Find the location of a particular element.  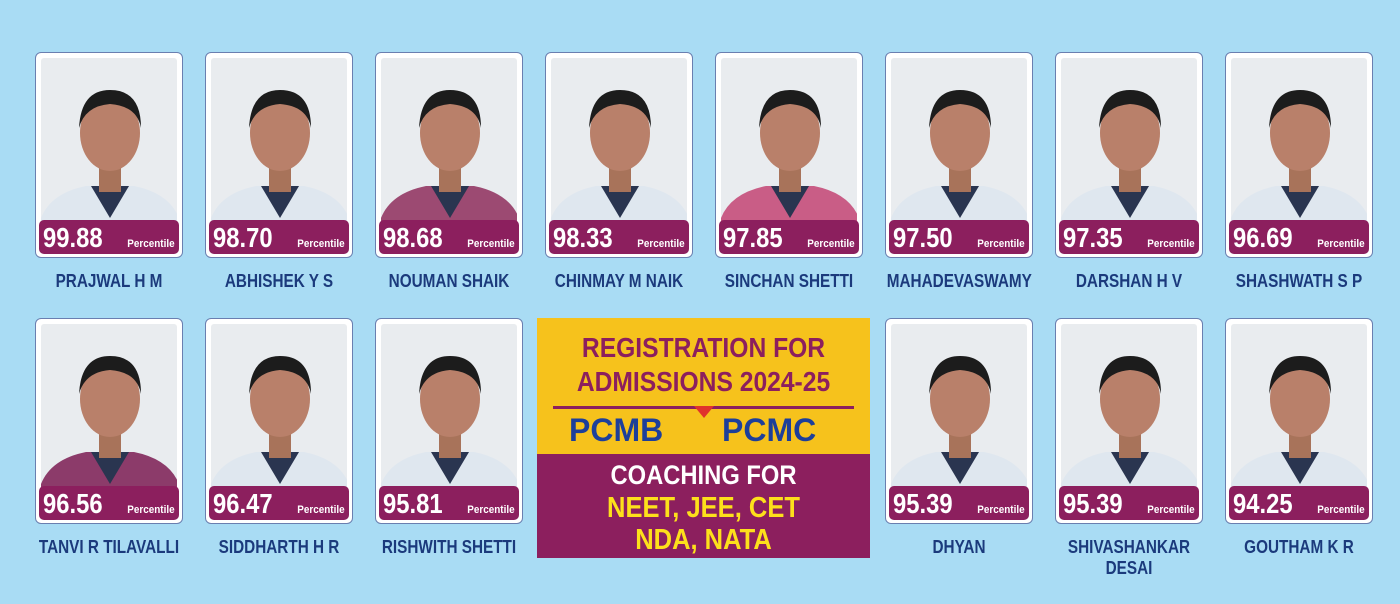

student-card: 98.70 Percentile is located at coordinates (279, 155).